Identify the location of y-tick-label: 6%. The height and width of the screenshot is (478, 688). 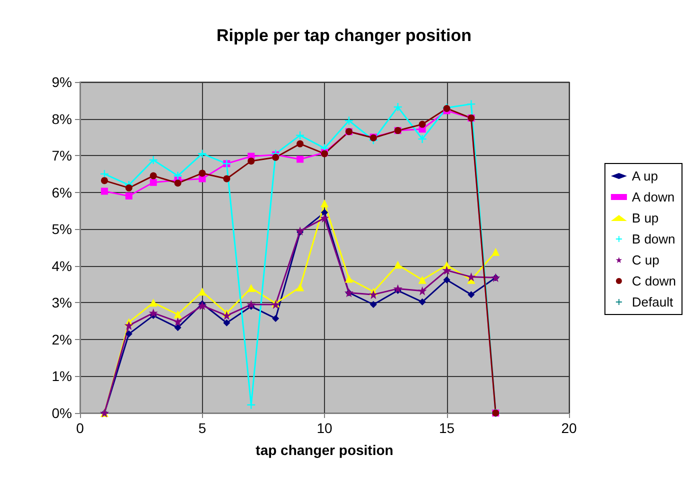
(62, 192).